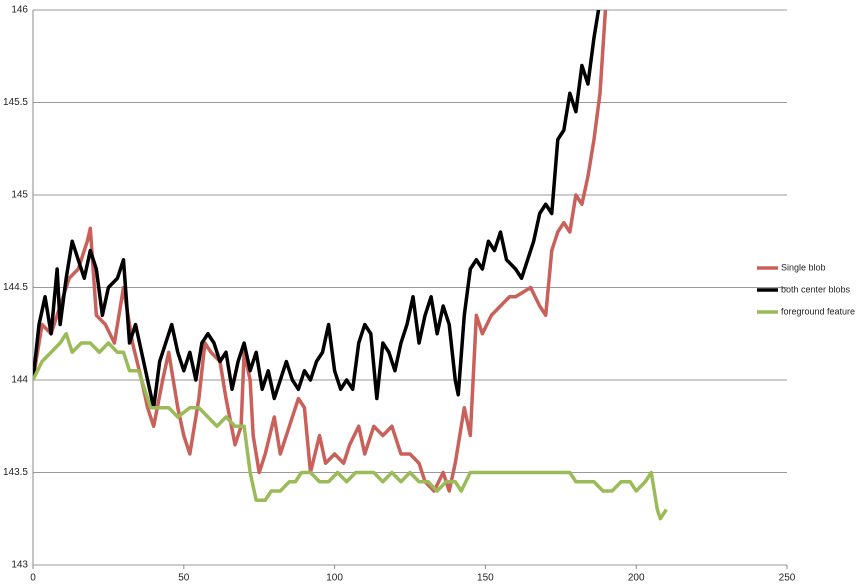 The height and width of the screenshot is (586, 861). Describe the element at coordinates (19, 380) in the screenshot. I see `y-tick-label: 144` at that location.